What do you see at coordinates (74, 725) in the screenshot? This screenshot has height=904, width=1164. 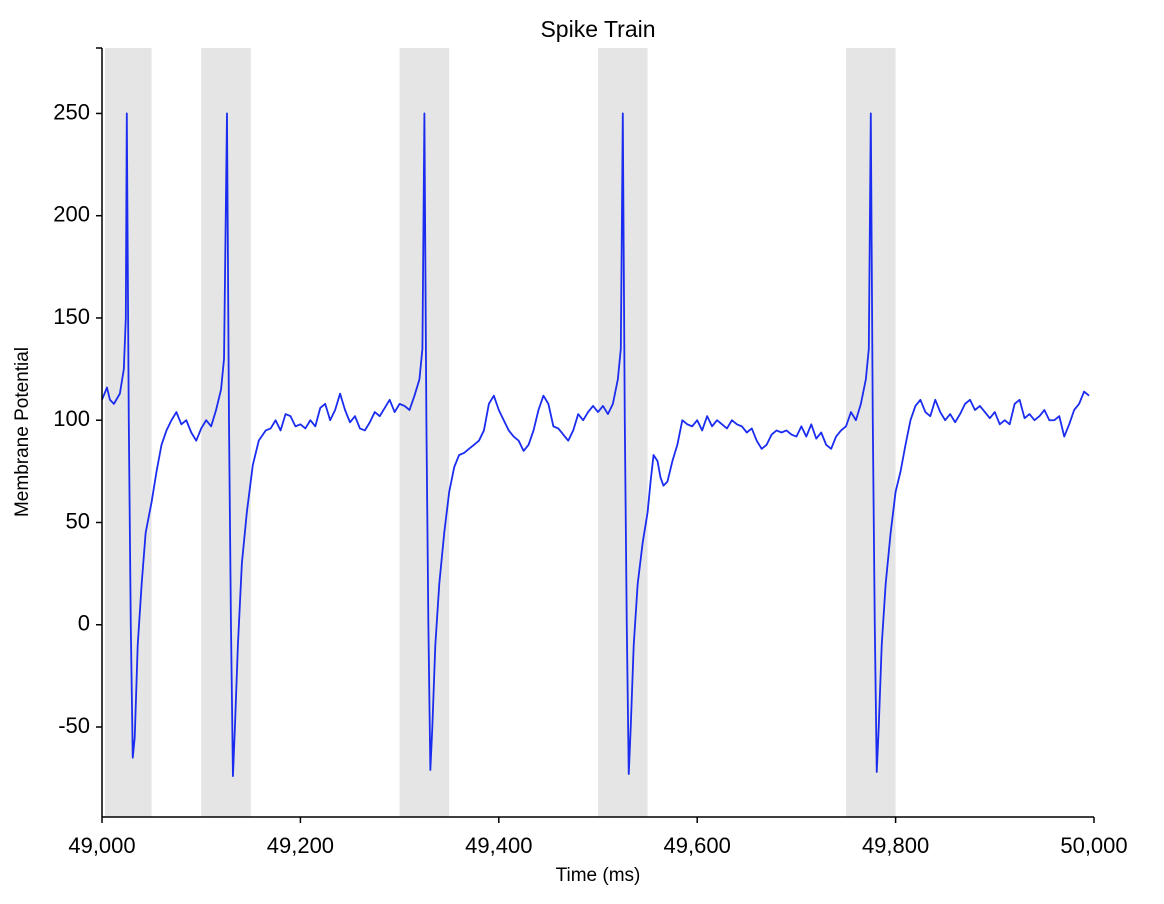 I see `y-tick-label: -50` at bounding box center [74, 725].